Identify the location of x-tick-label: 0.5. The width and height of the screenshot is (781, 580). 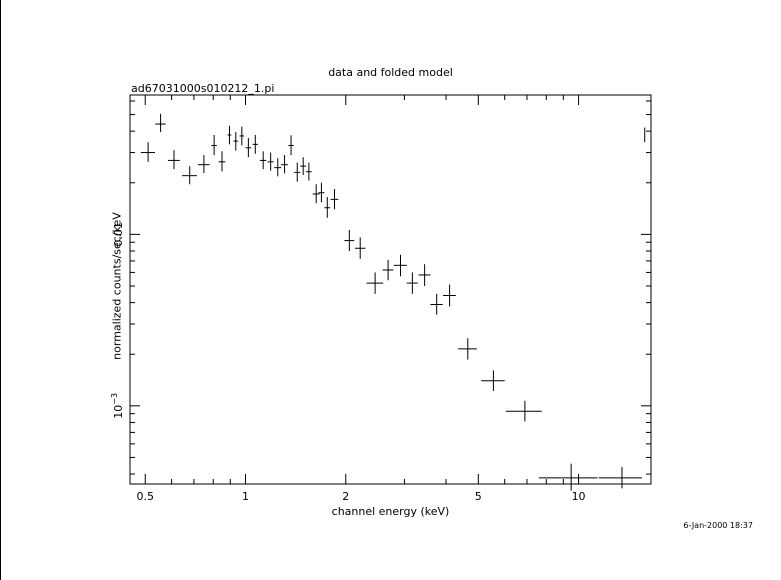
(145, 496).